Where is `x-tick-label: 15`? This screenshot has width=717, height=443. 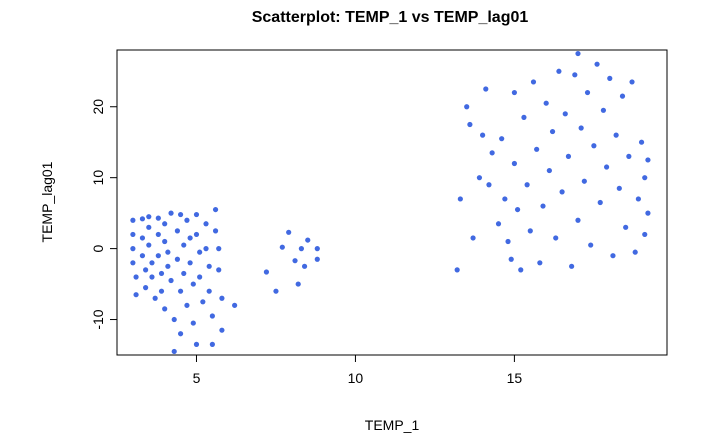
x-tick-label: 15 is located at coordinates (515, 378).